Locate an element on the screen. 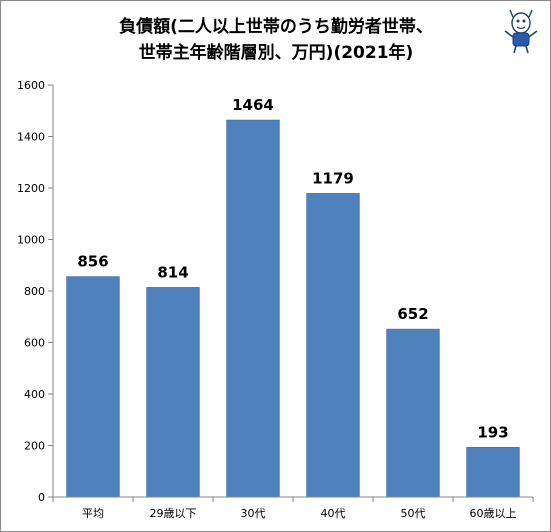 The height and width of the screenshot is (532, 551). y-tick-label: 1600 is located at coordinates (31, 85).